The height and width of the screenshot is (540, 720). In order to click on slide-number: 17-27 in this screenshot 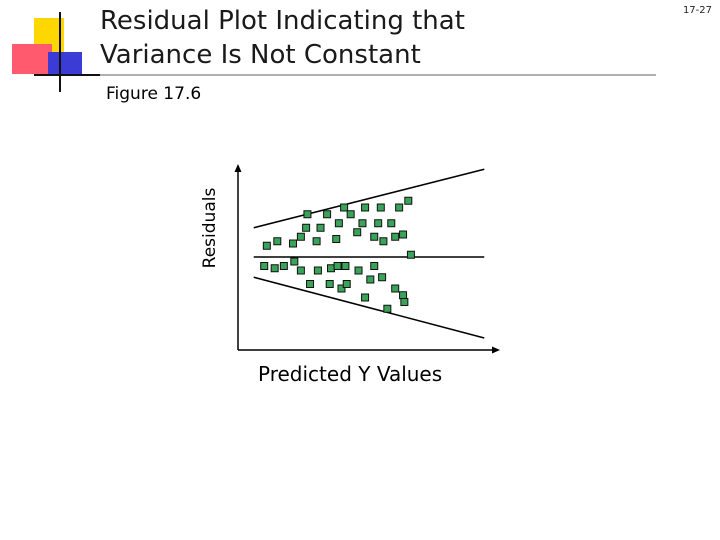, I will do `click(697, 10)`.